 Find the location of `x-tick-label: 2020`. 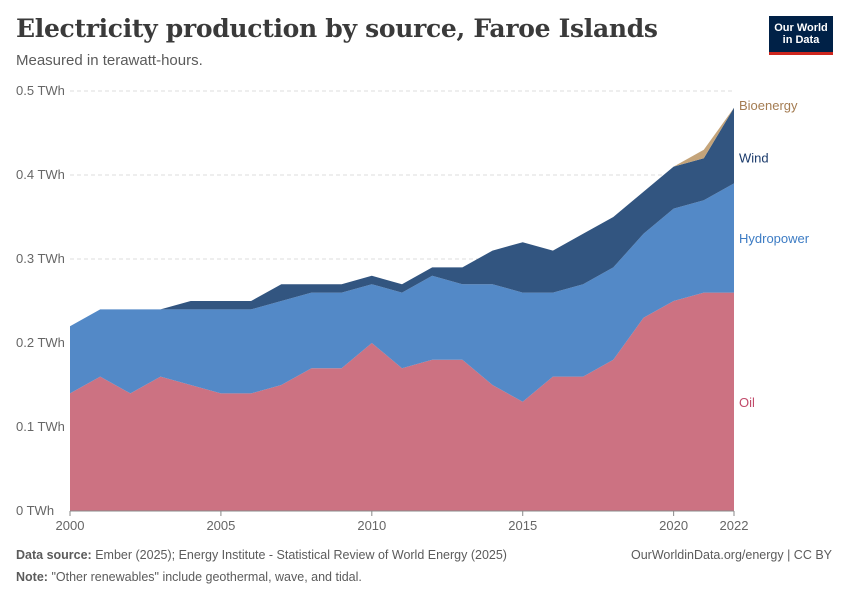

x-tick-label: 2020 is located at coordinates (673, 525).